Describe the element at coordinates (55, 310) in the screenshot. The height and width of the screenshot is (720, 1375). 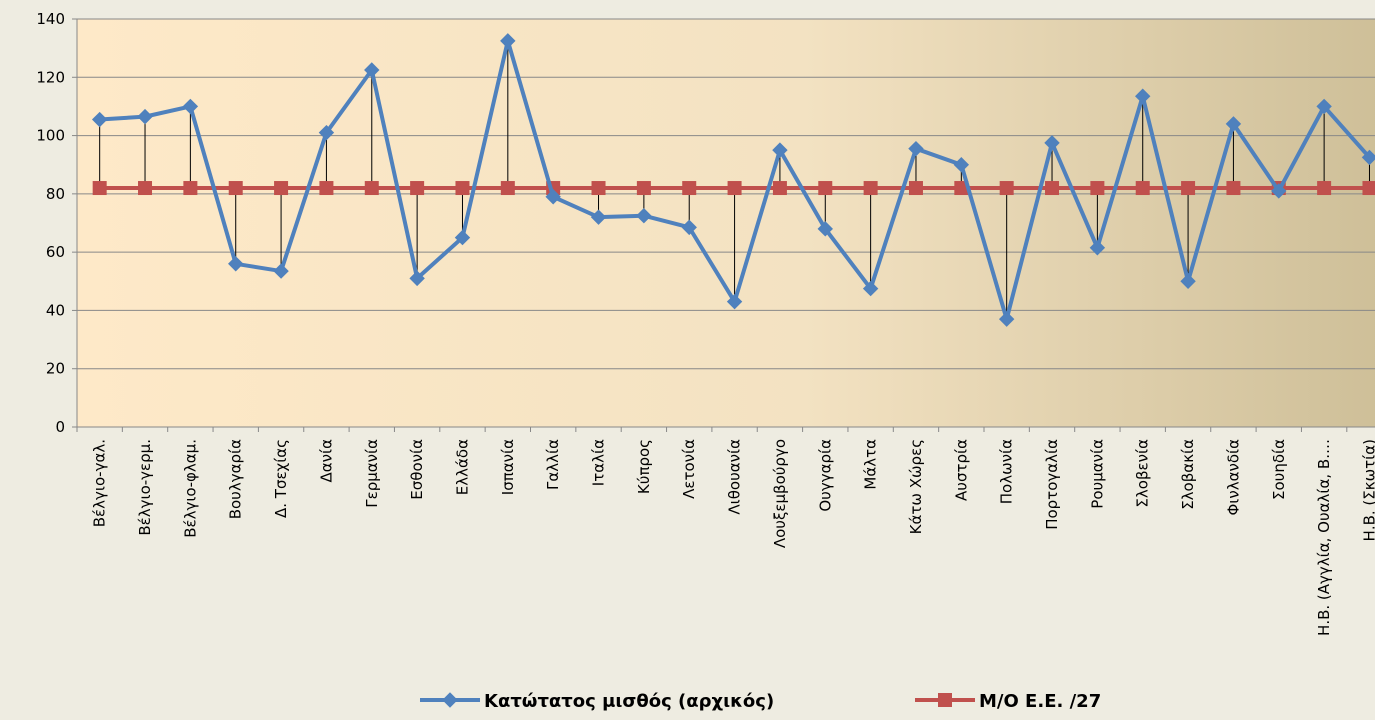
I see `y-tick-label: 40` at that location.